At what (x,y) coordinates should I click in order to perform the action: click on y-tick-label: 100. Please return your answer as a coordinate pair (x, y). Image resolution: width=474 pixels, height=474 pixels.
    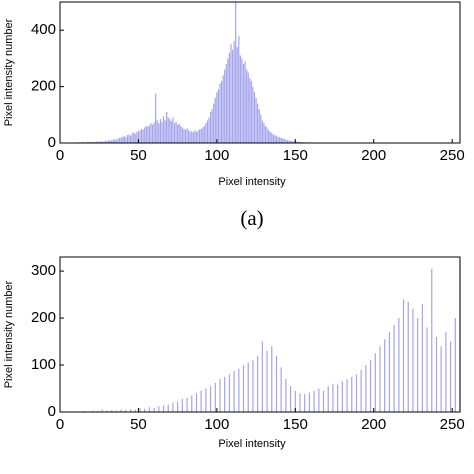
    Looking at the image, I should click on (43, 364).